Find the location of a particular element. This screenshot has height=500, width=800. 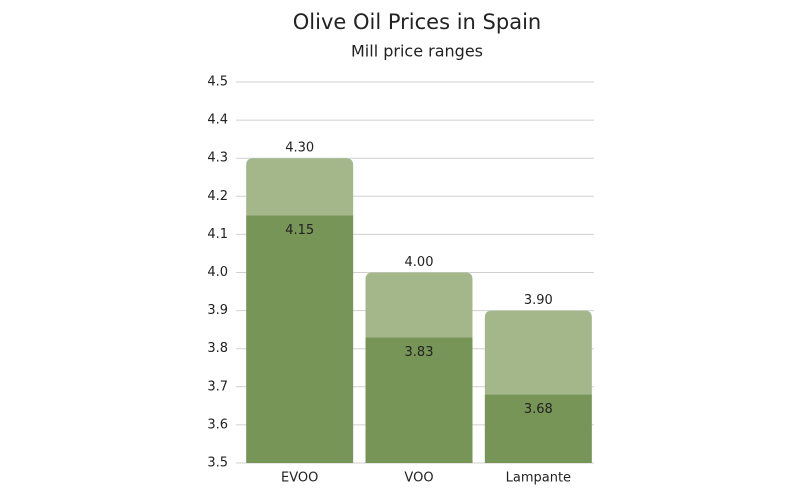

y-tick-label: 3.9 is located at coordinates (217, 310).